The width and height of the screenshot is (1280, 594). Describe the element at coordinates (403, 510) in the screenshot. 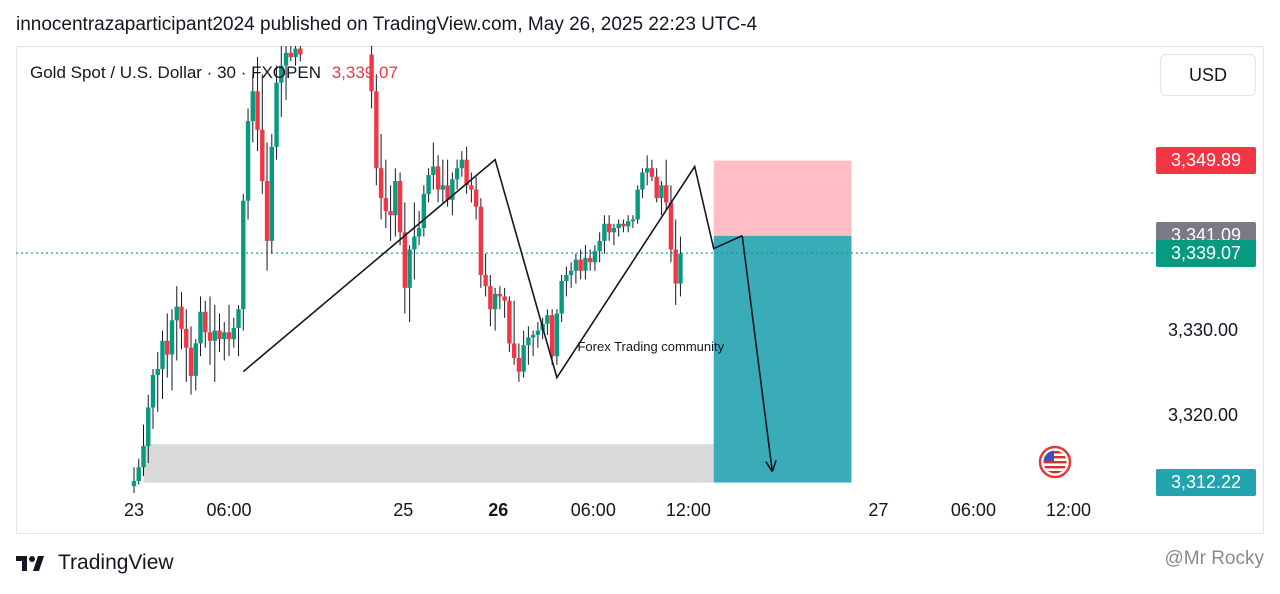

I see `time-tick-label: 25` at that location.